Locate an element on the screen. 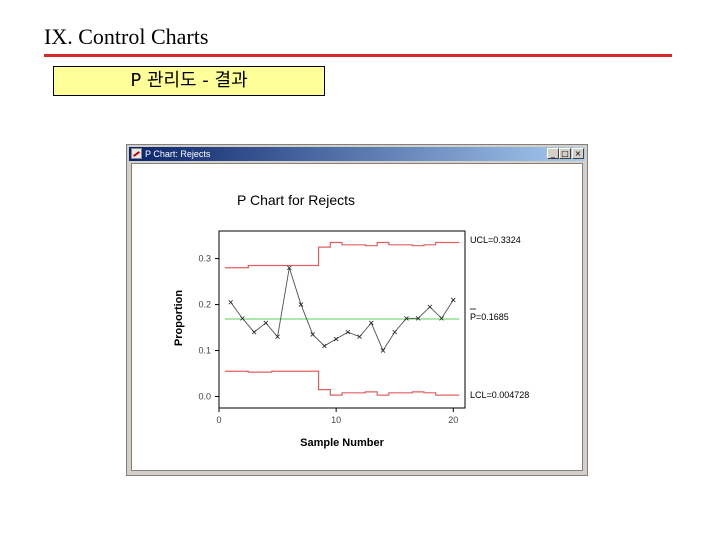  x-tick-label-0: 0 is located at coordinates (218, 420).